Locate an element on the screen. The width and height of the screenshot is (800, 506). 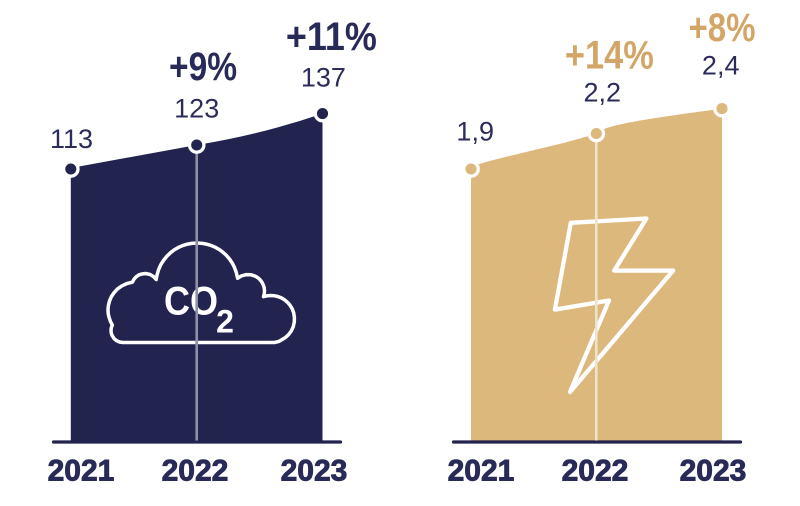
svg-text: +11% is located at coordinates (331, 37).